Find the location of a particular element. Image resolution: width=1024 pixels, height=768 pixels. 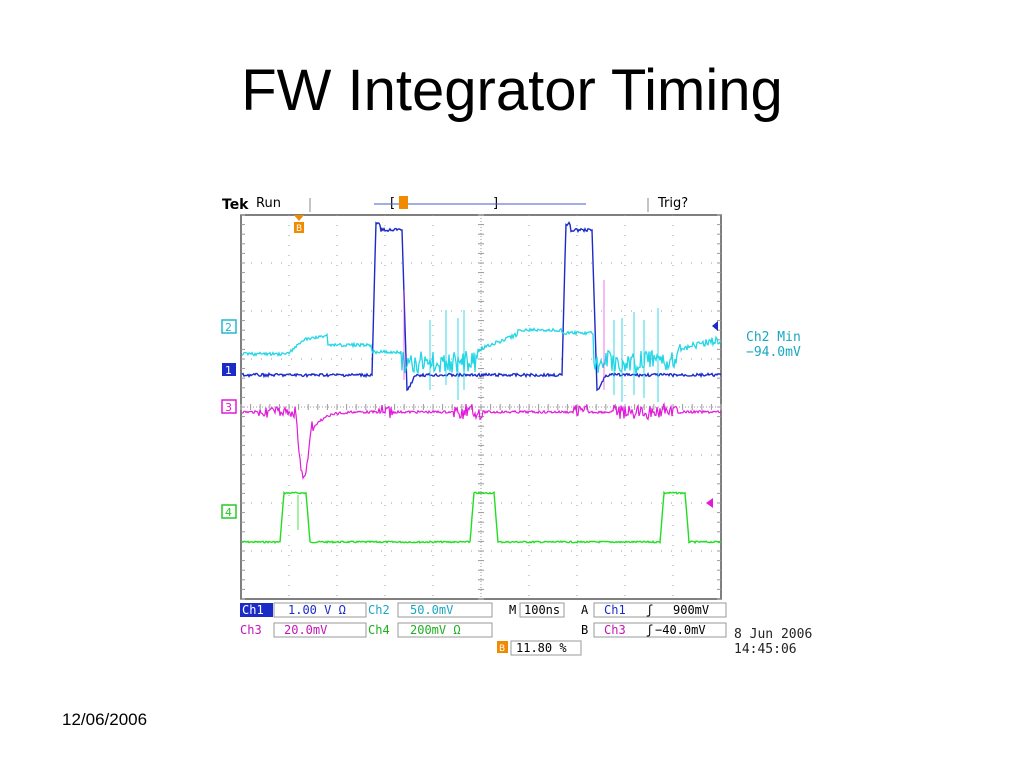

trigger-status: Trig? is located at coordinates (672, 203).